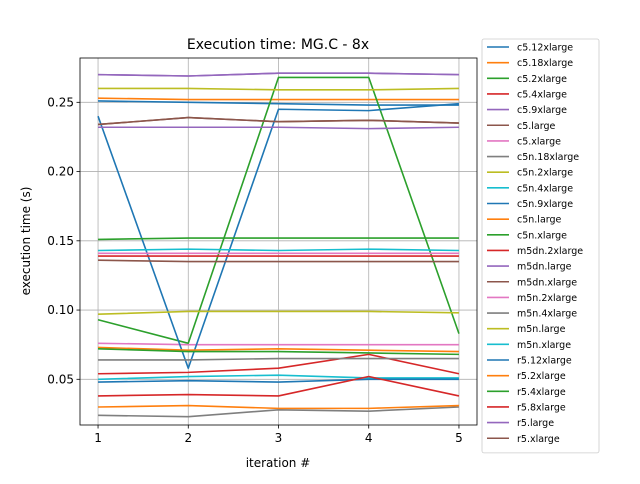  I want to click on y-tick-label: 0.15, so click(60, 241).